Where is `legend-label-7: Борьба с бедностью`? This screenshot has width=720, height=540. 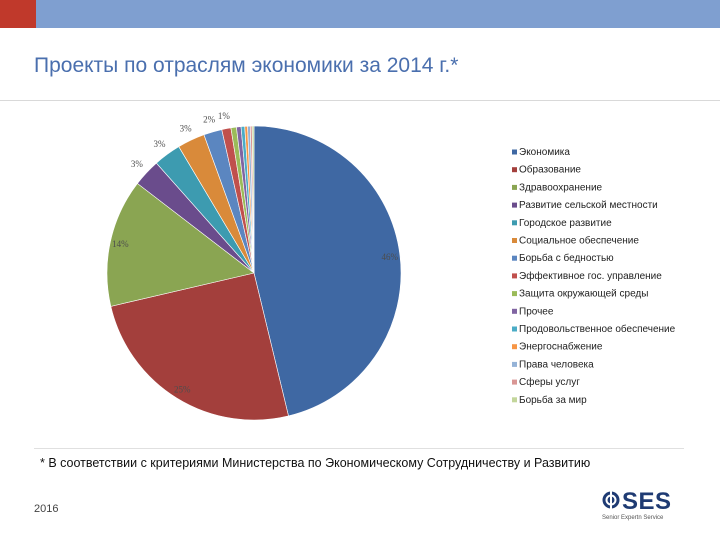 legend-label-7: Борьба с бедностью is located at coordinates (566, 258).